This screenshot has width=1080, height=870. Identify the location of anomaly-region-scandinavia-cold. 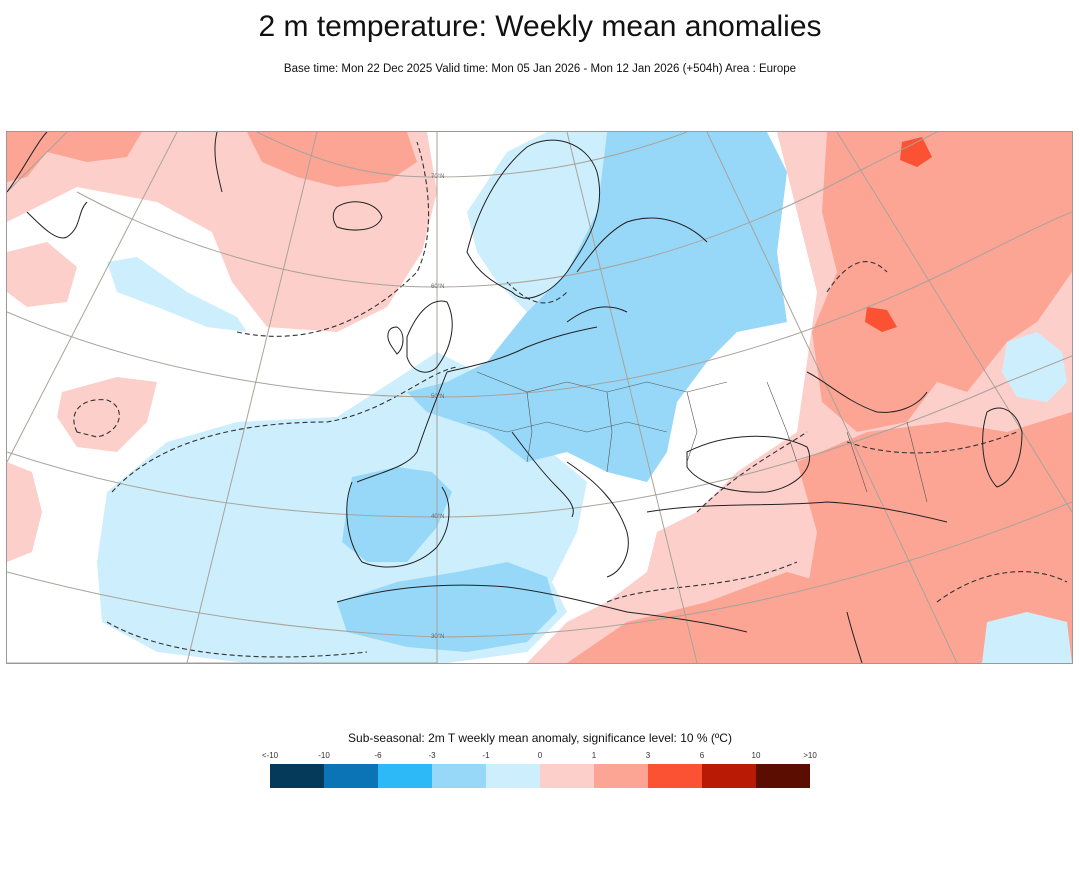
(537, 222).